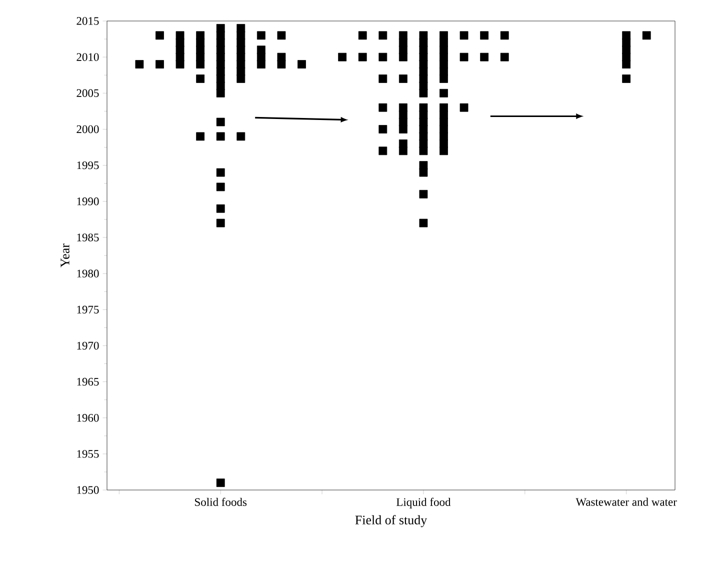 The height and width of the screenshot is (563, 725). What do you see at coordinates (88, 310) in the screenshot?
I see `y-tick-label: 1975` at bounding box center [88, 310].